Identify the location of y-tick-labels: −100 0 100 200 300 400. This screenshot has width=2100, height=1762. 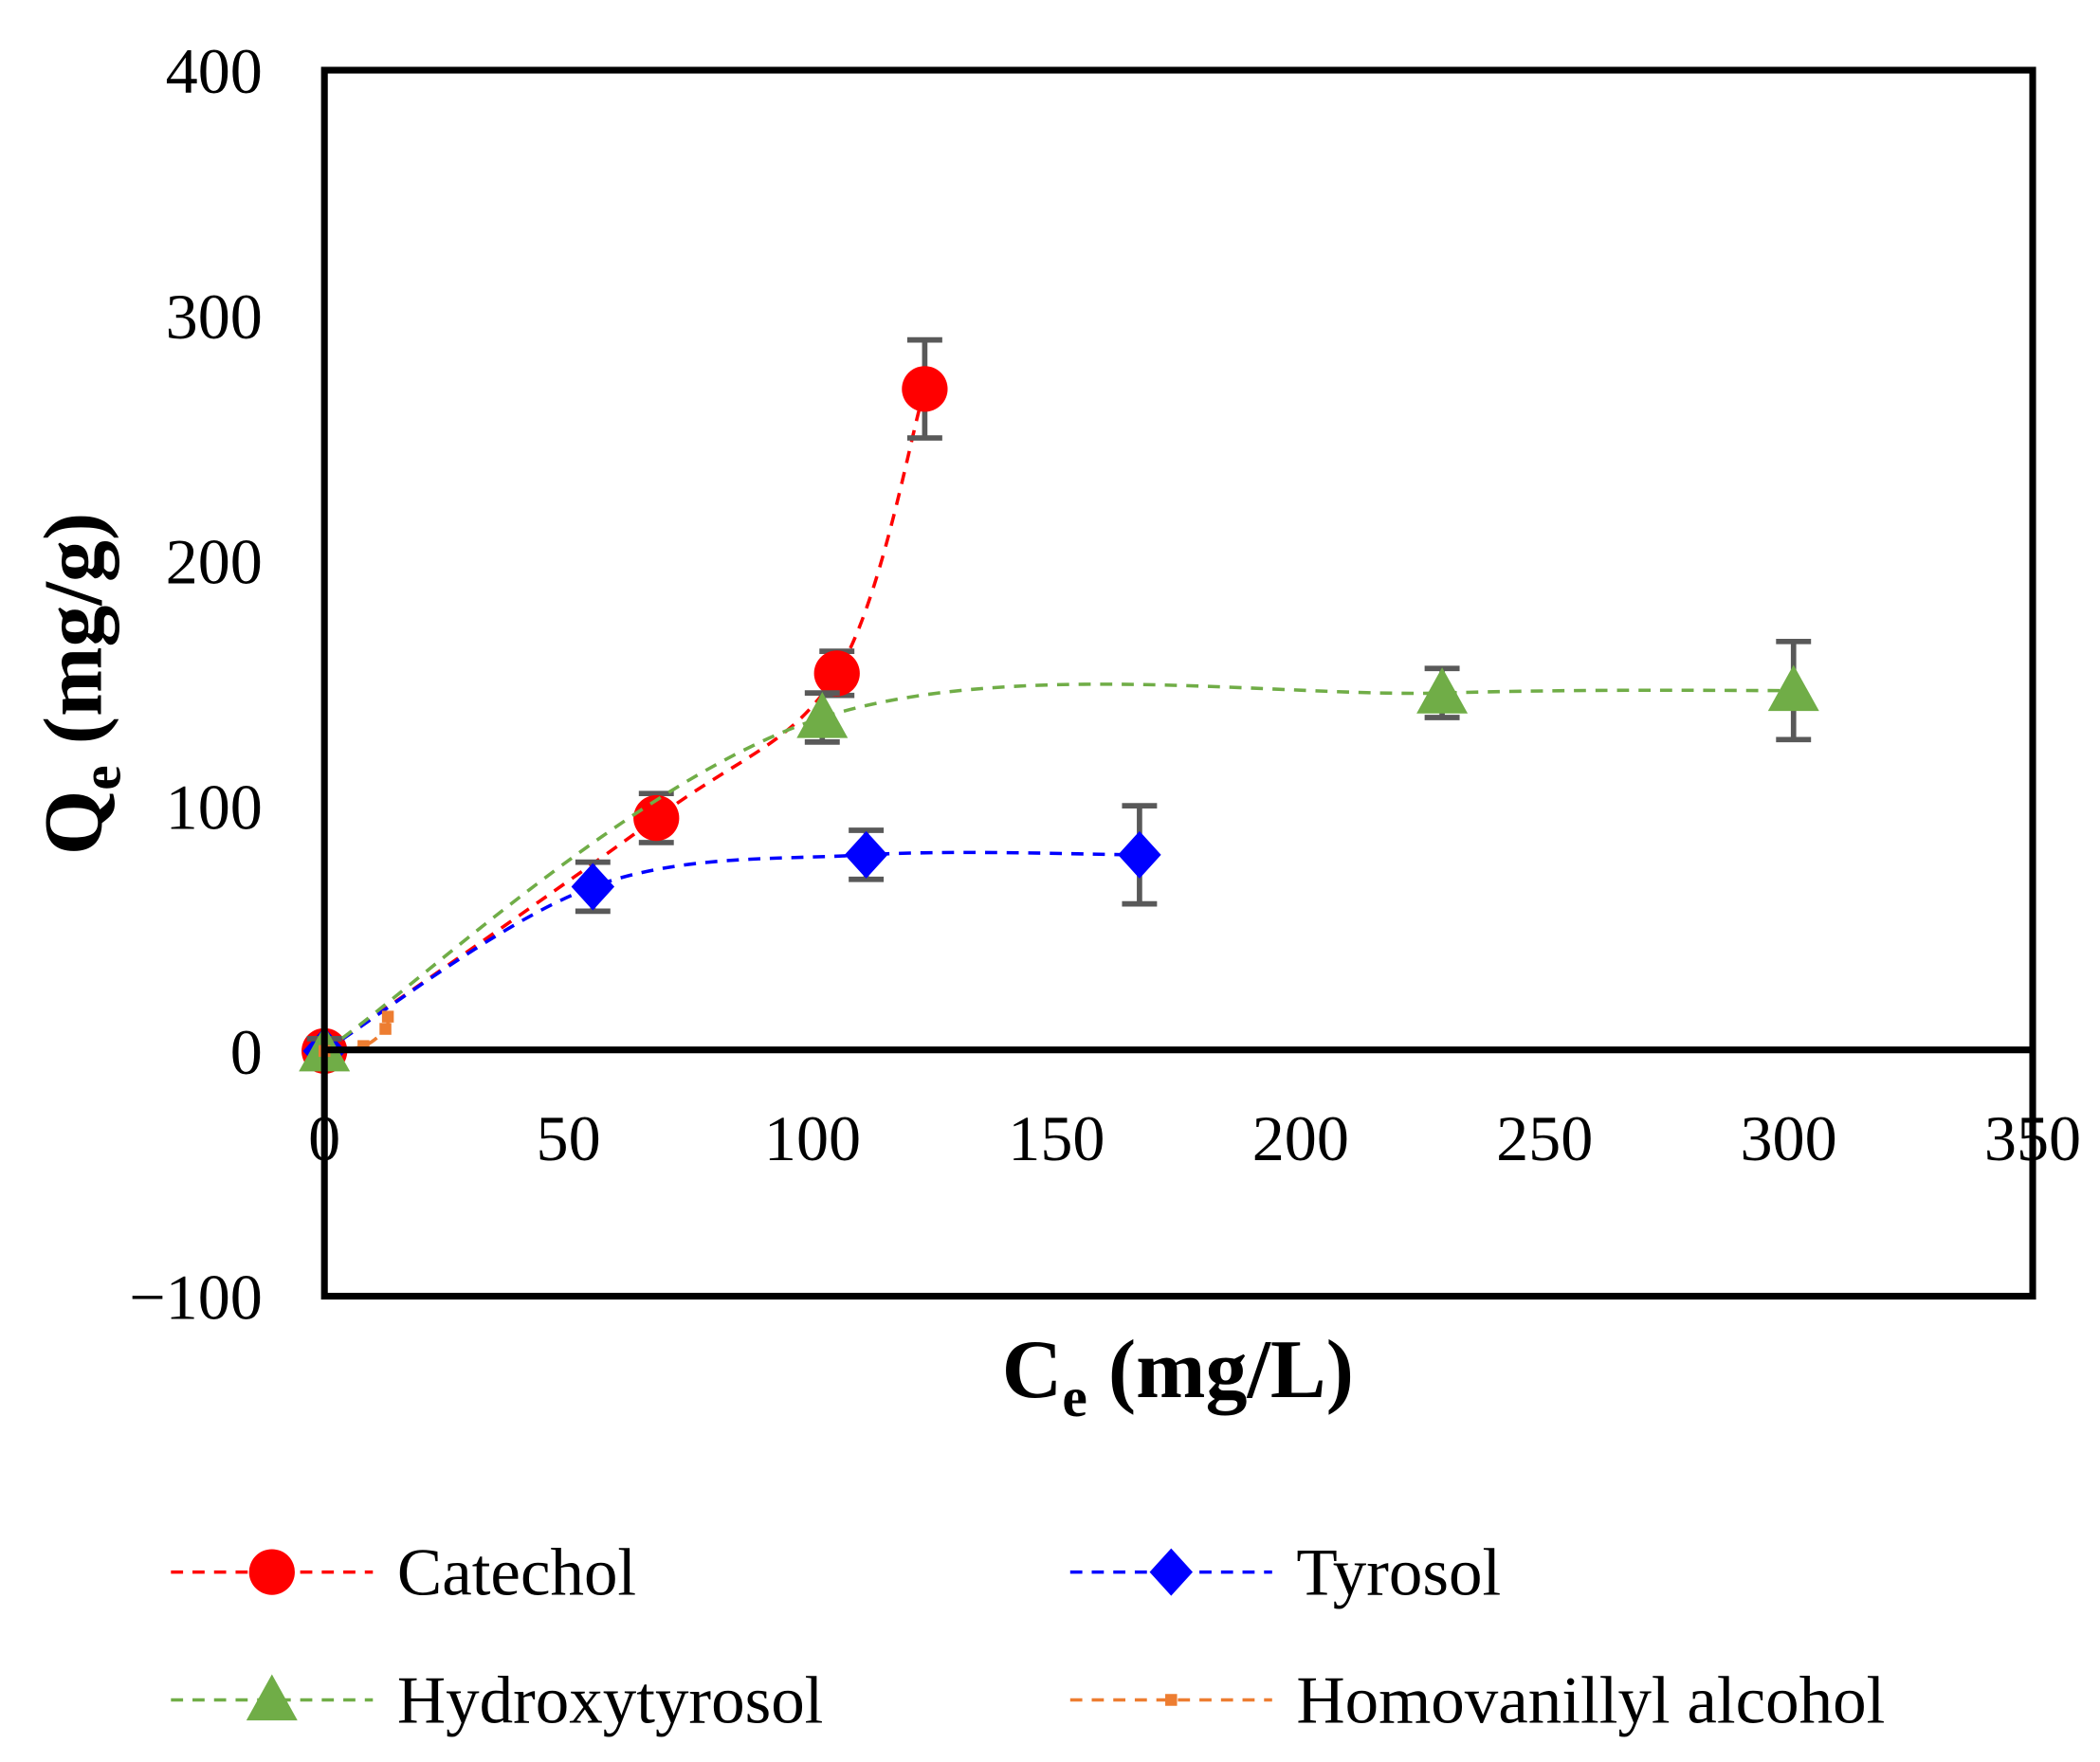
(196, 684).